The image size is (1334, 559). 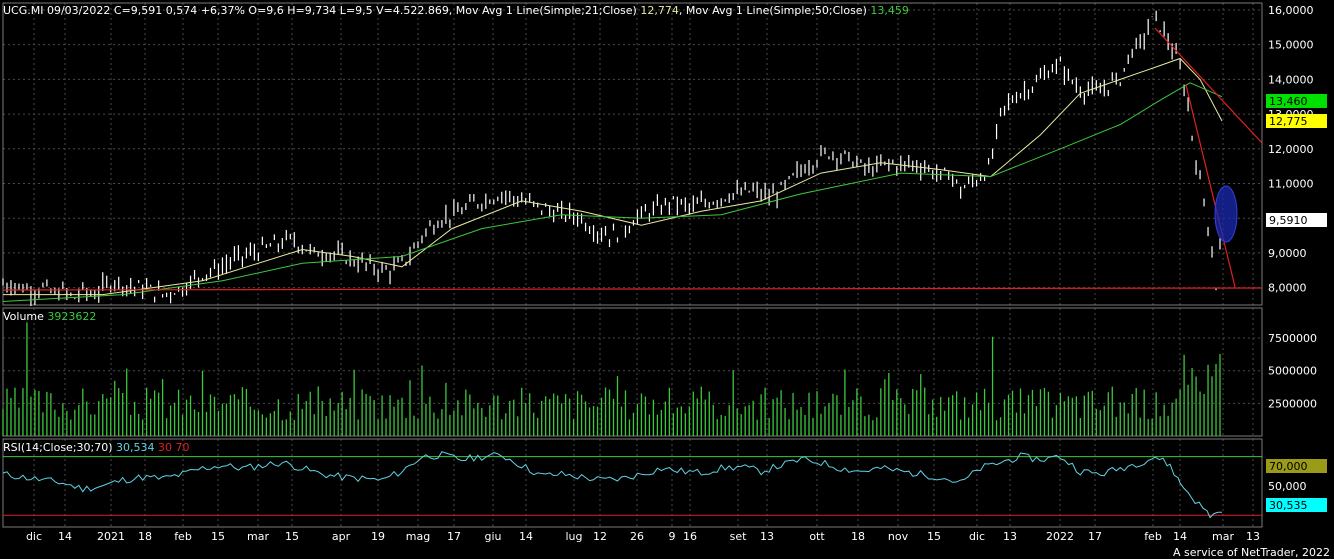 I want to click on rsi-line, so click(x=612, y=485).